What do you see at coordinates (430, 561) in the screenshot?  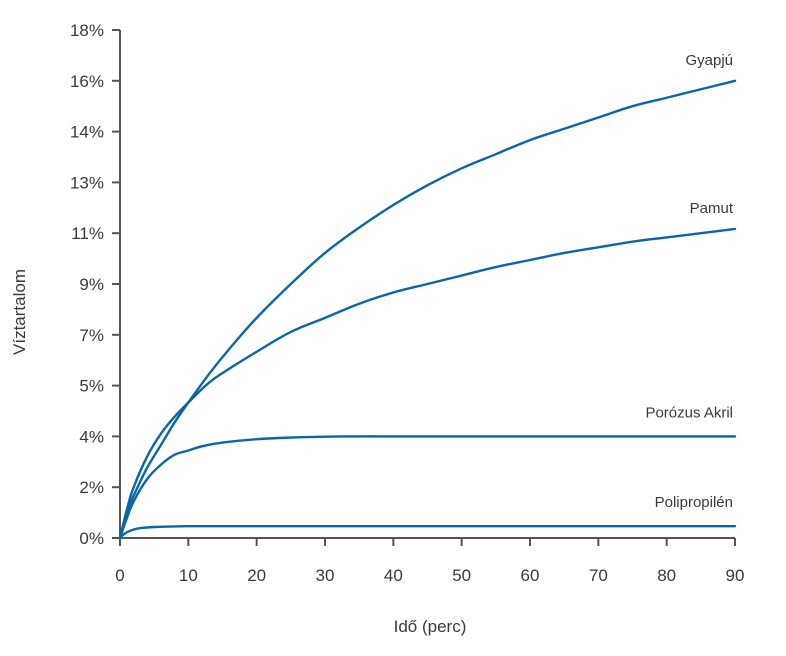 I see `x-axis: 0 10 20 30 40 50 60 70 80 90` at bounding box center [430, 561].